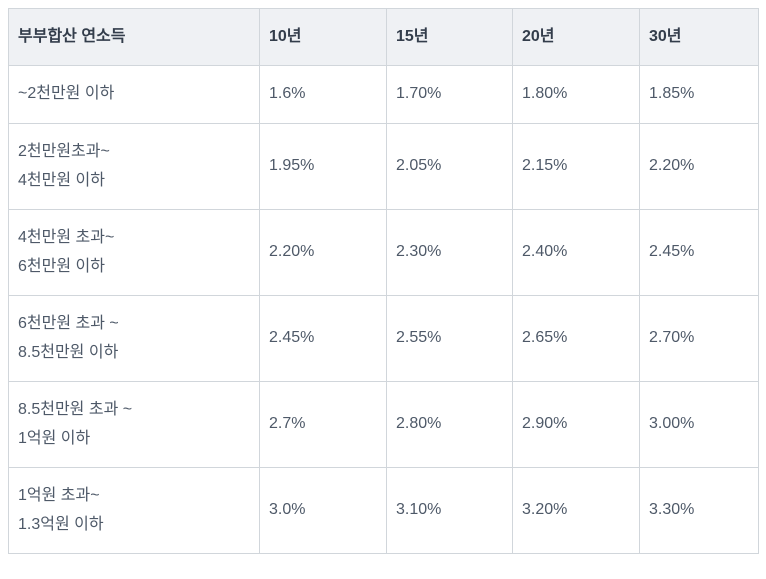 This screenshot has width=766, height=579. Describe the element at coordinates (576, 510) in the screenshot. I see `rate-cell: 3.20%` at that location.